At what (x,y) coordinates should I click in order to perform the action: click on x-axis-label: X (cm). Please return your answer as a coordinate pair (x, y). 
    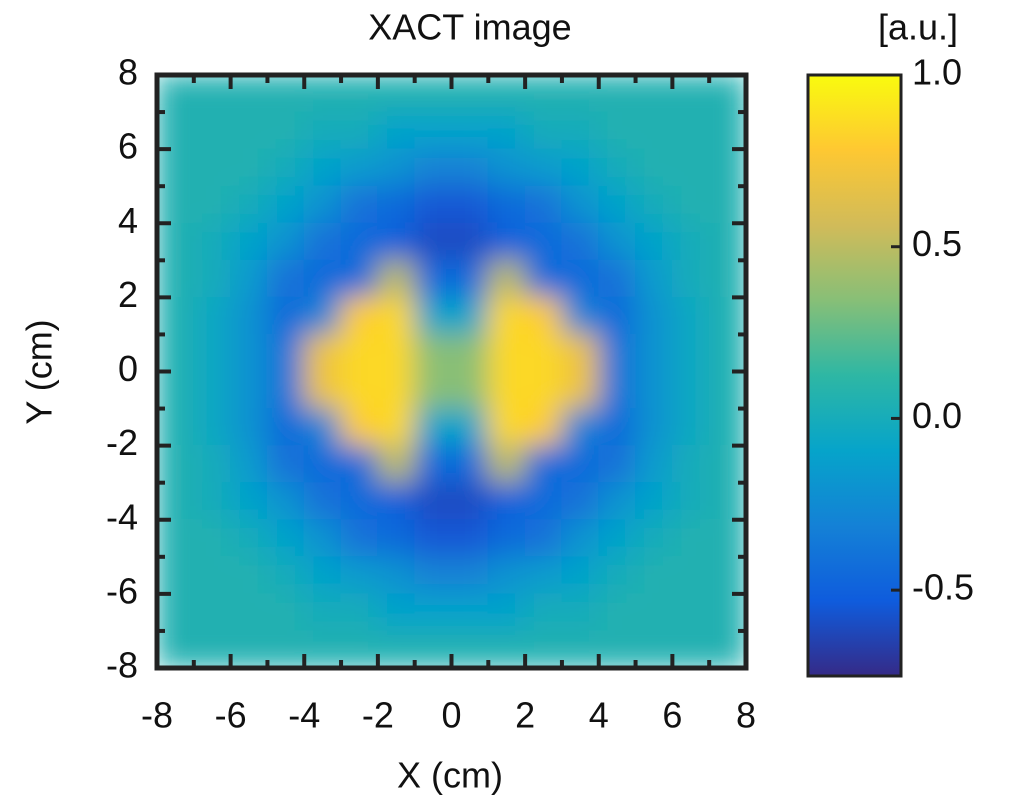
    Looking at the image, I should click on (450, 775).